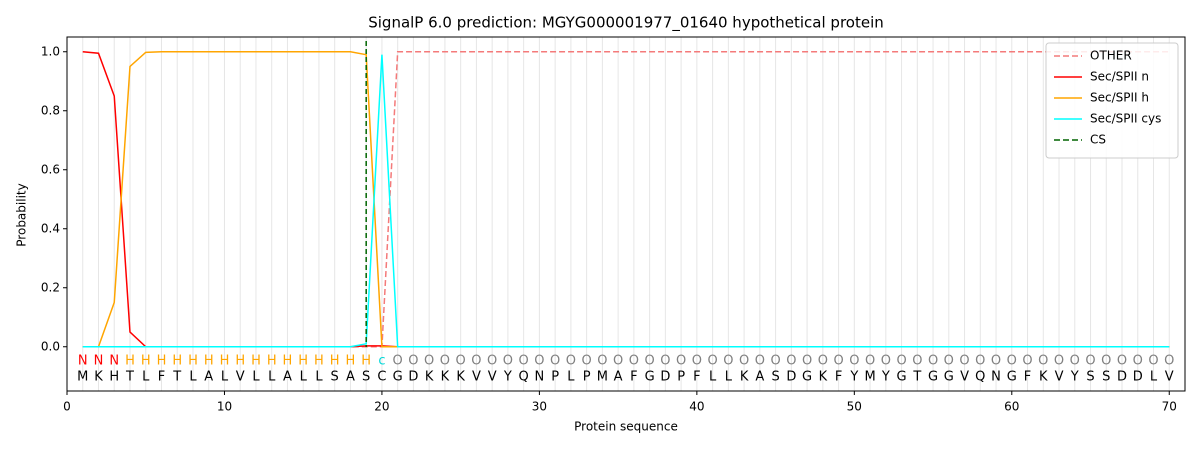 This screenshot has width=1200, height=450. Describe the element at coordinates (50, 110) in the screenshot. I see `y-tick-label: 0.8` at that location.